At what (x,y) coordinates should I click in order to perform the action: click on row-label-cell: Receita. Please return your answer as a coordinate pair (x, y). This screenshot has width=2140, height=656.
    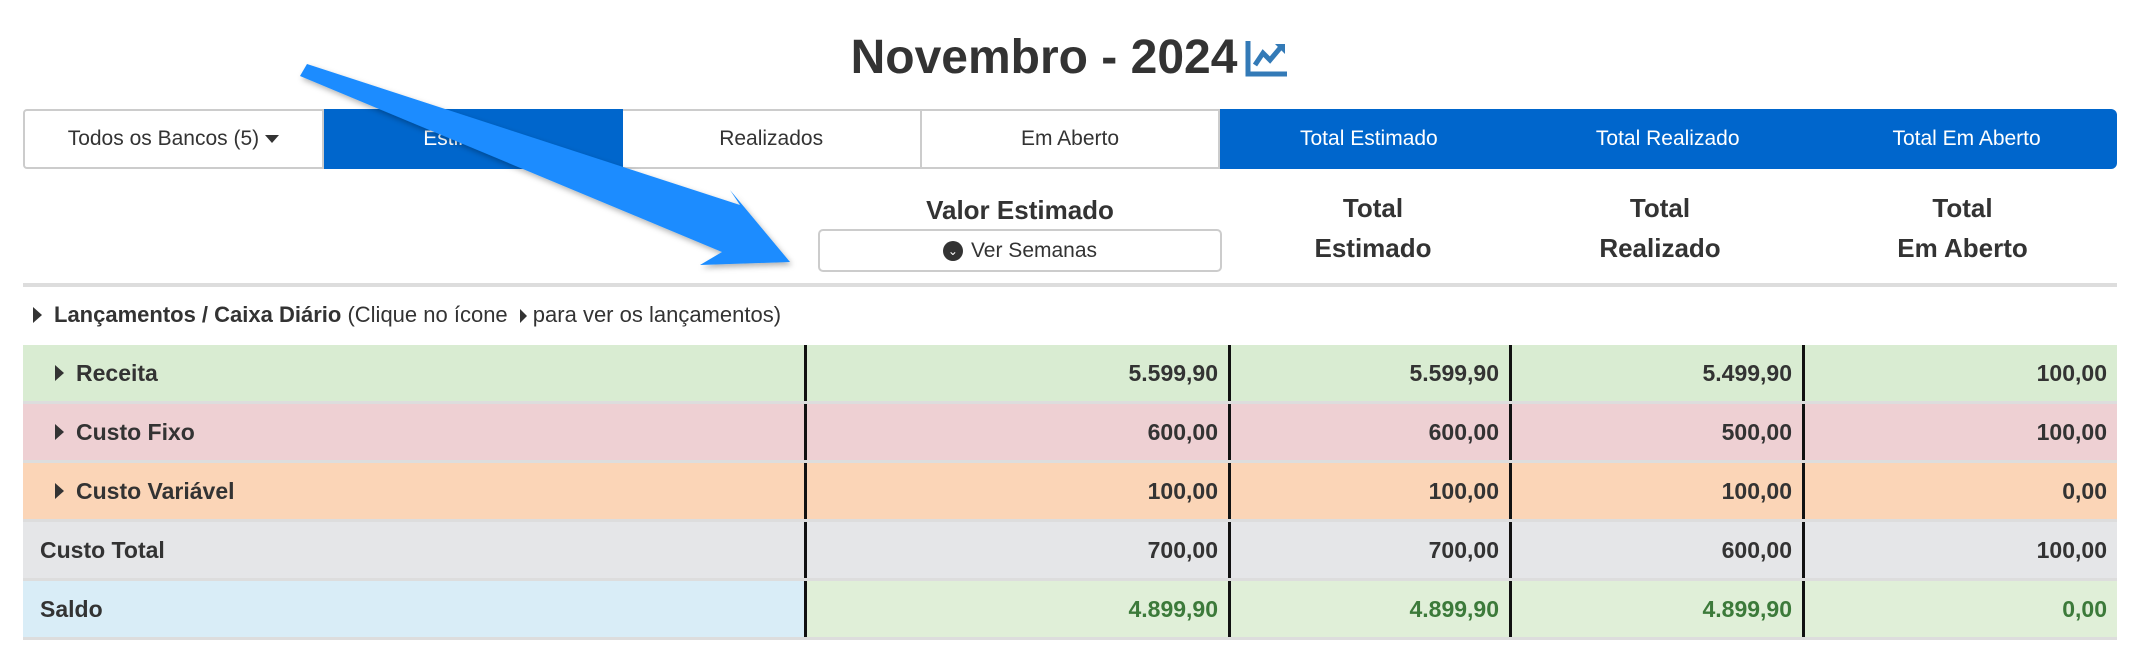
    Looking at the image, I should click on (415, 373).